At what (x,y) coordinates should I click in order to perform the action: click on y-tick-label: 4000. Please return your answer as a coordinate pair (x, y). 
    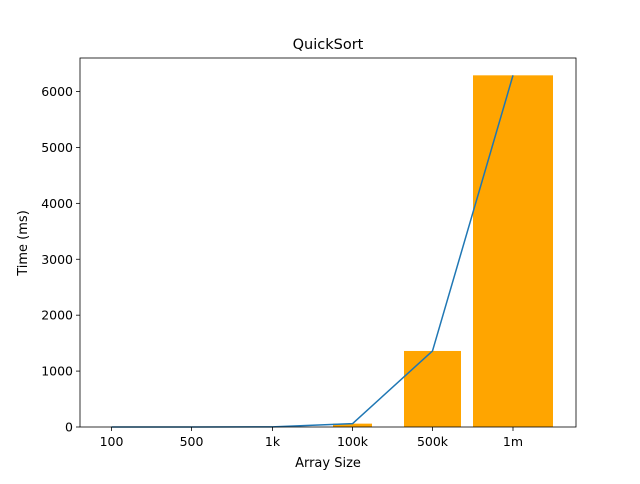
    Looking at the image, I should click on (57, 203).